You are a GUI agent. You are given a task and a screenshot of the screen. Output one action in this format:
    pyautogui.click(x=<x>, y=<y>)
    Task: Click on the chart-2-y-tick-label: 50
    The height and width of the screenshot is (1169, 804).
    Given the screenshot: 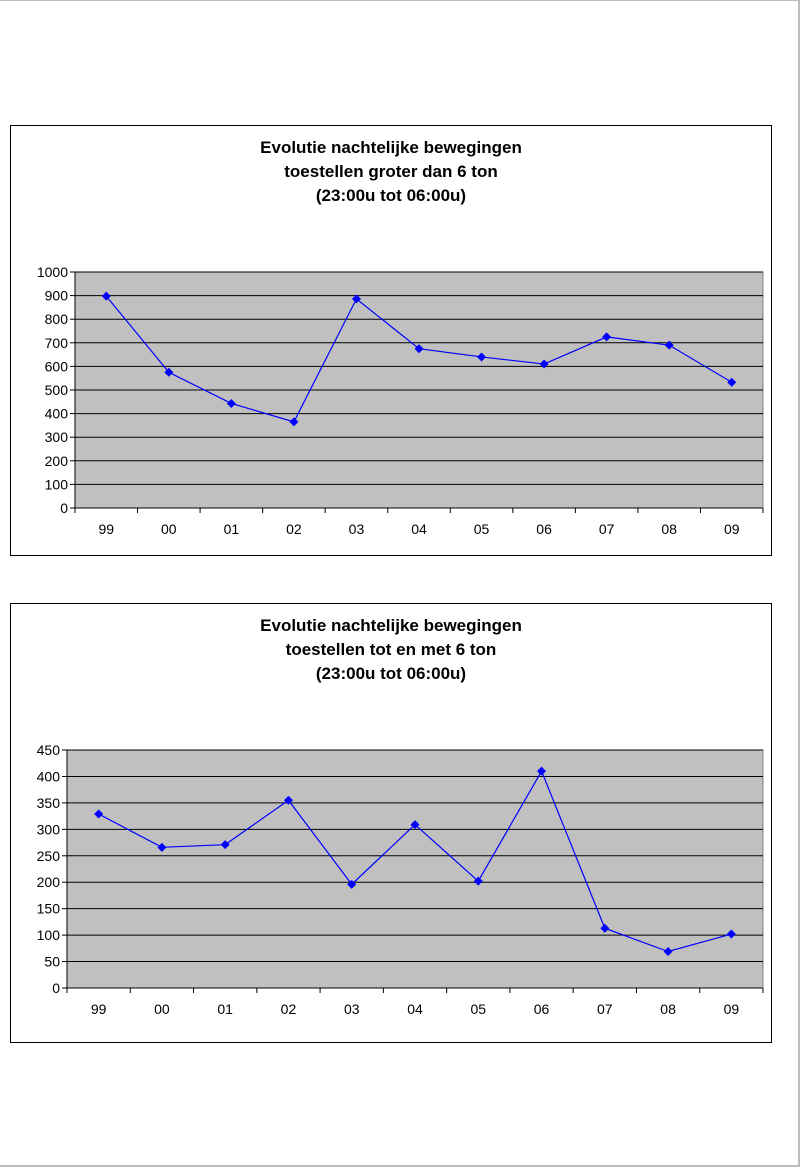 What is the action you would take?
    pyautogui.click(x=52, y=962)
    